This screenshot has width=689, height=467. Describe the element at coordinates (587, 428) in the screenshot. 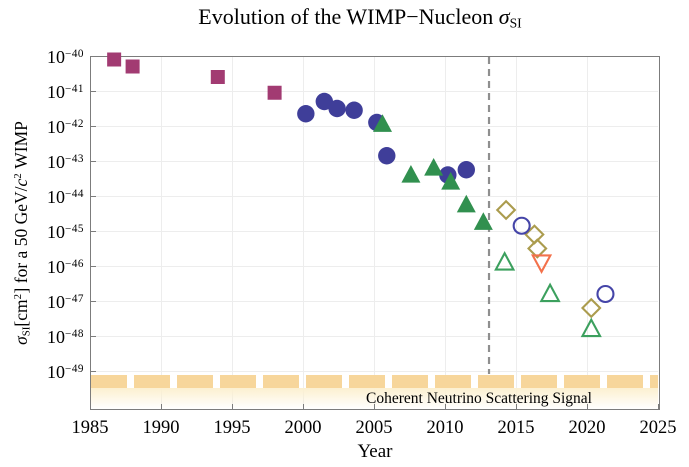

I see `x-tick-label: 2020` at that location.